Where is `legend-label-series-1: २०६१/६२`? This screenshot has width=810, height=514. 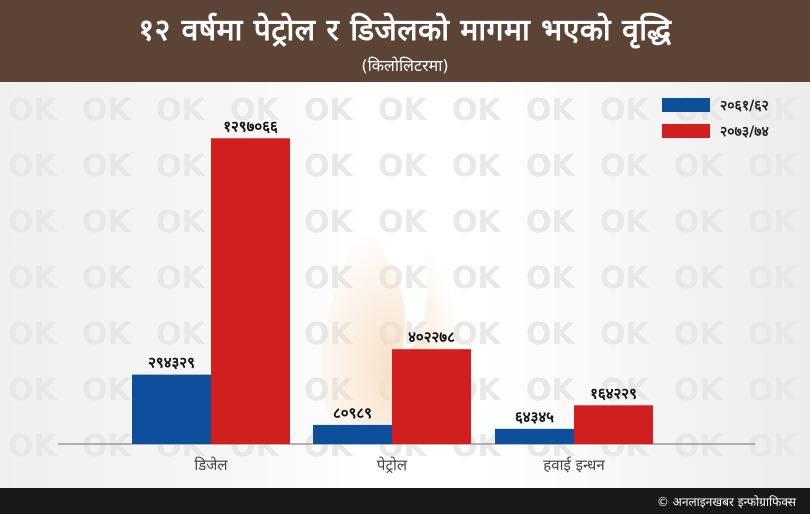
legend-label-series-1: २०६१/६२ is located at coordinates (744, 105).